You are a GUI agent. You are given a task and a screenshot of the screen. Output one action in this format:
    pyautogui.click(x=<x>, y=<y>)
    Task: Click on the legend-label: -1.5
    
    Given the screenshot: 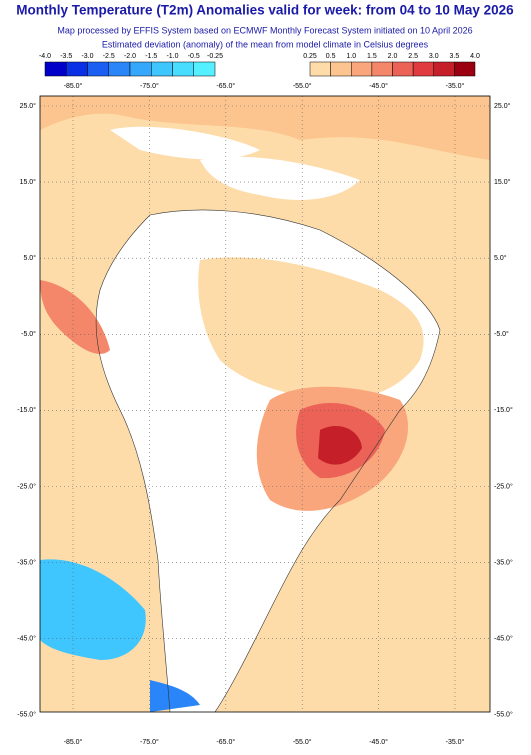 What is the action you would take?
    pyautogui.click(x=151, y=56)
    